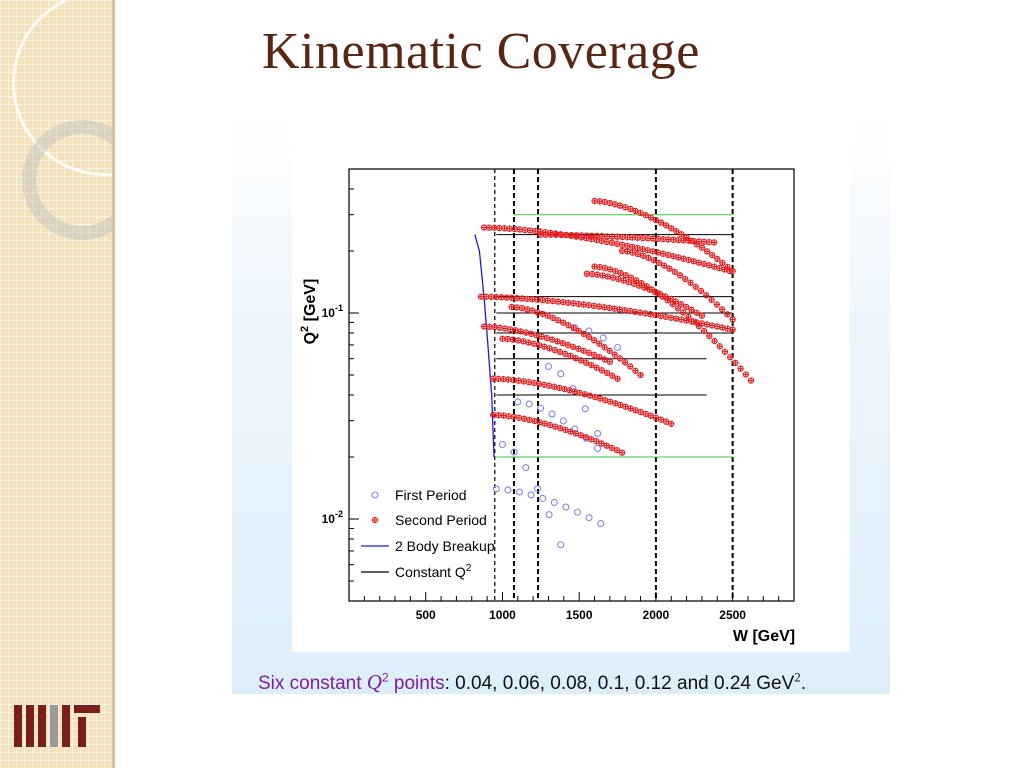  Describe the element at coordinates (579, 615) in the screenshot. I see `x-tick-label: 1500` at that location.